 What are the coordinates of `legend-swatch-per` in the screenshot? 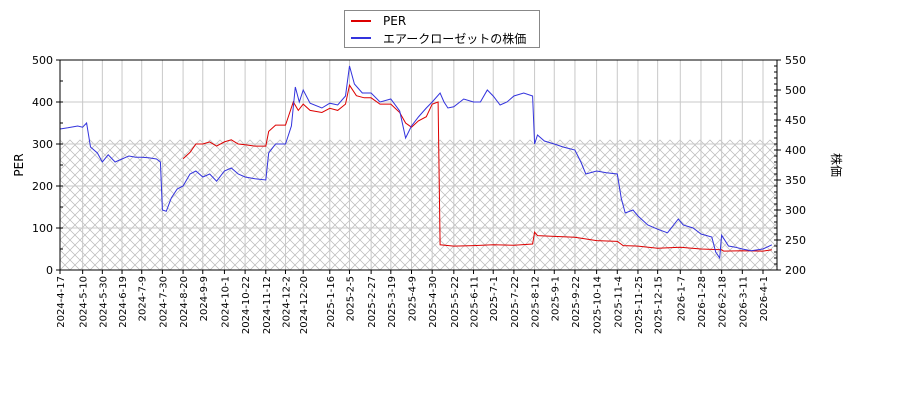 It's located at (361, 21).